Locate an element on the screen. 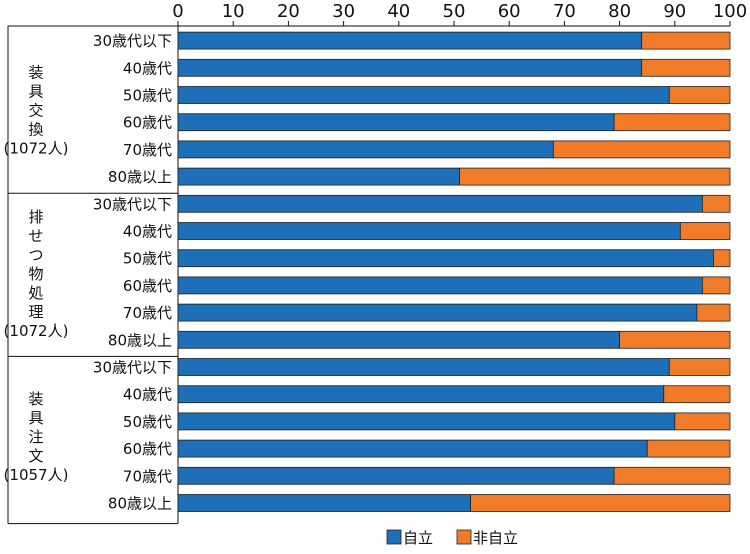 This screenshot has height=554, width=750. x-tick-label: 100 is located at coordinates (730, 11).